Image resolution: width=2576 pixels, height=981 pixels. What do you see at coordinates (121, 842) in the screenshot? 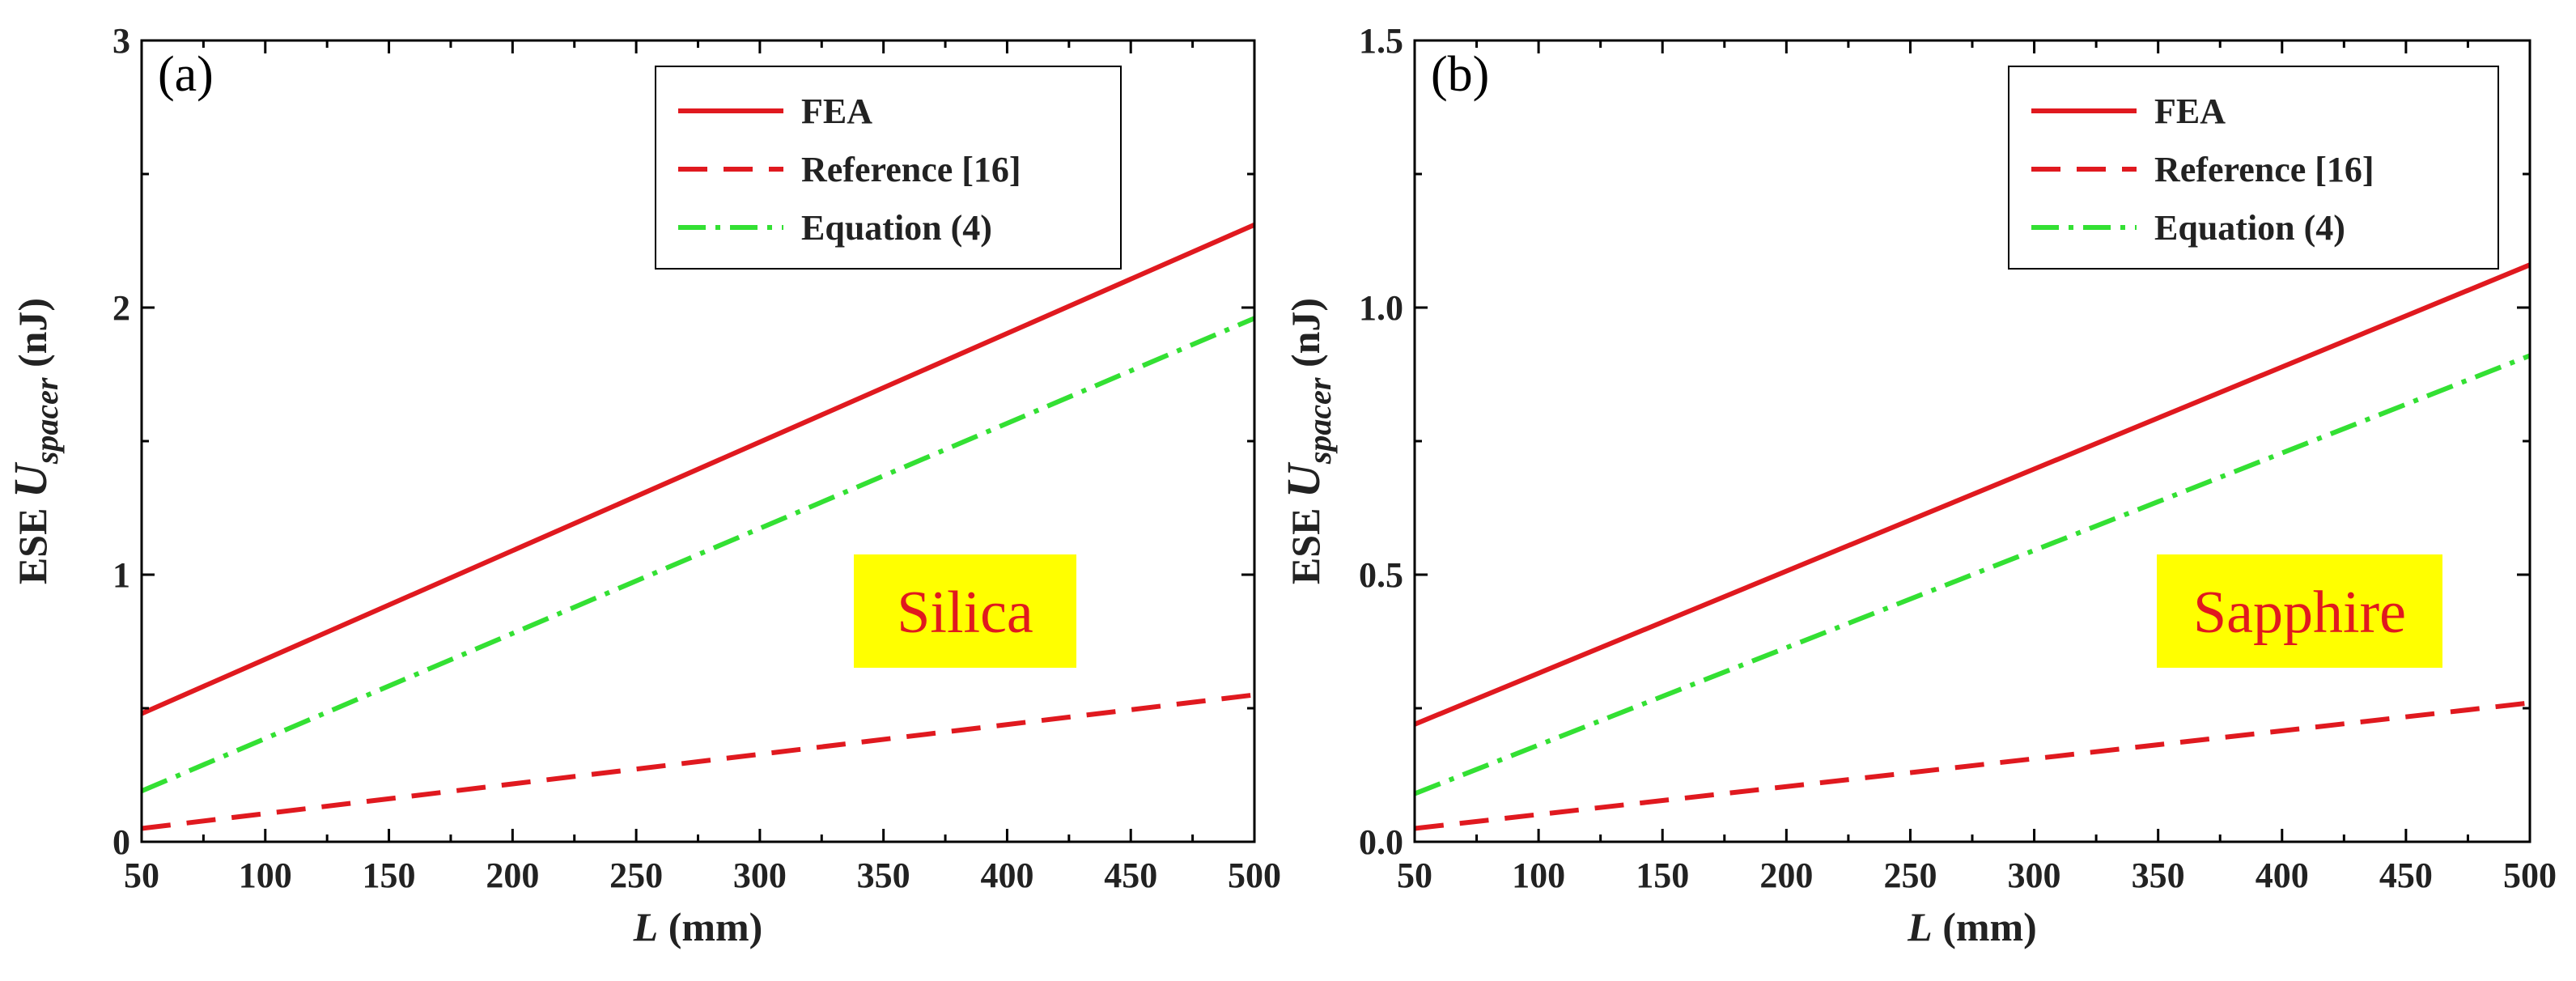
I see `y-tick-label: 0` at bounding box center [121, 842].